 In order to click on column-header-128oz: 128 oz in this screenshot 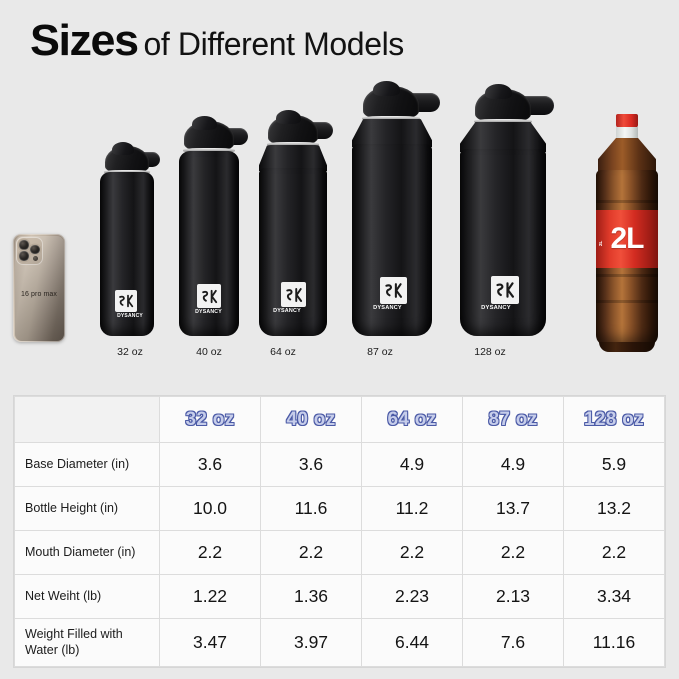, I will do `click(614, 419)`.